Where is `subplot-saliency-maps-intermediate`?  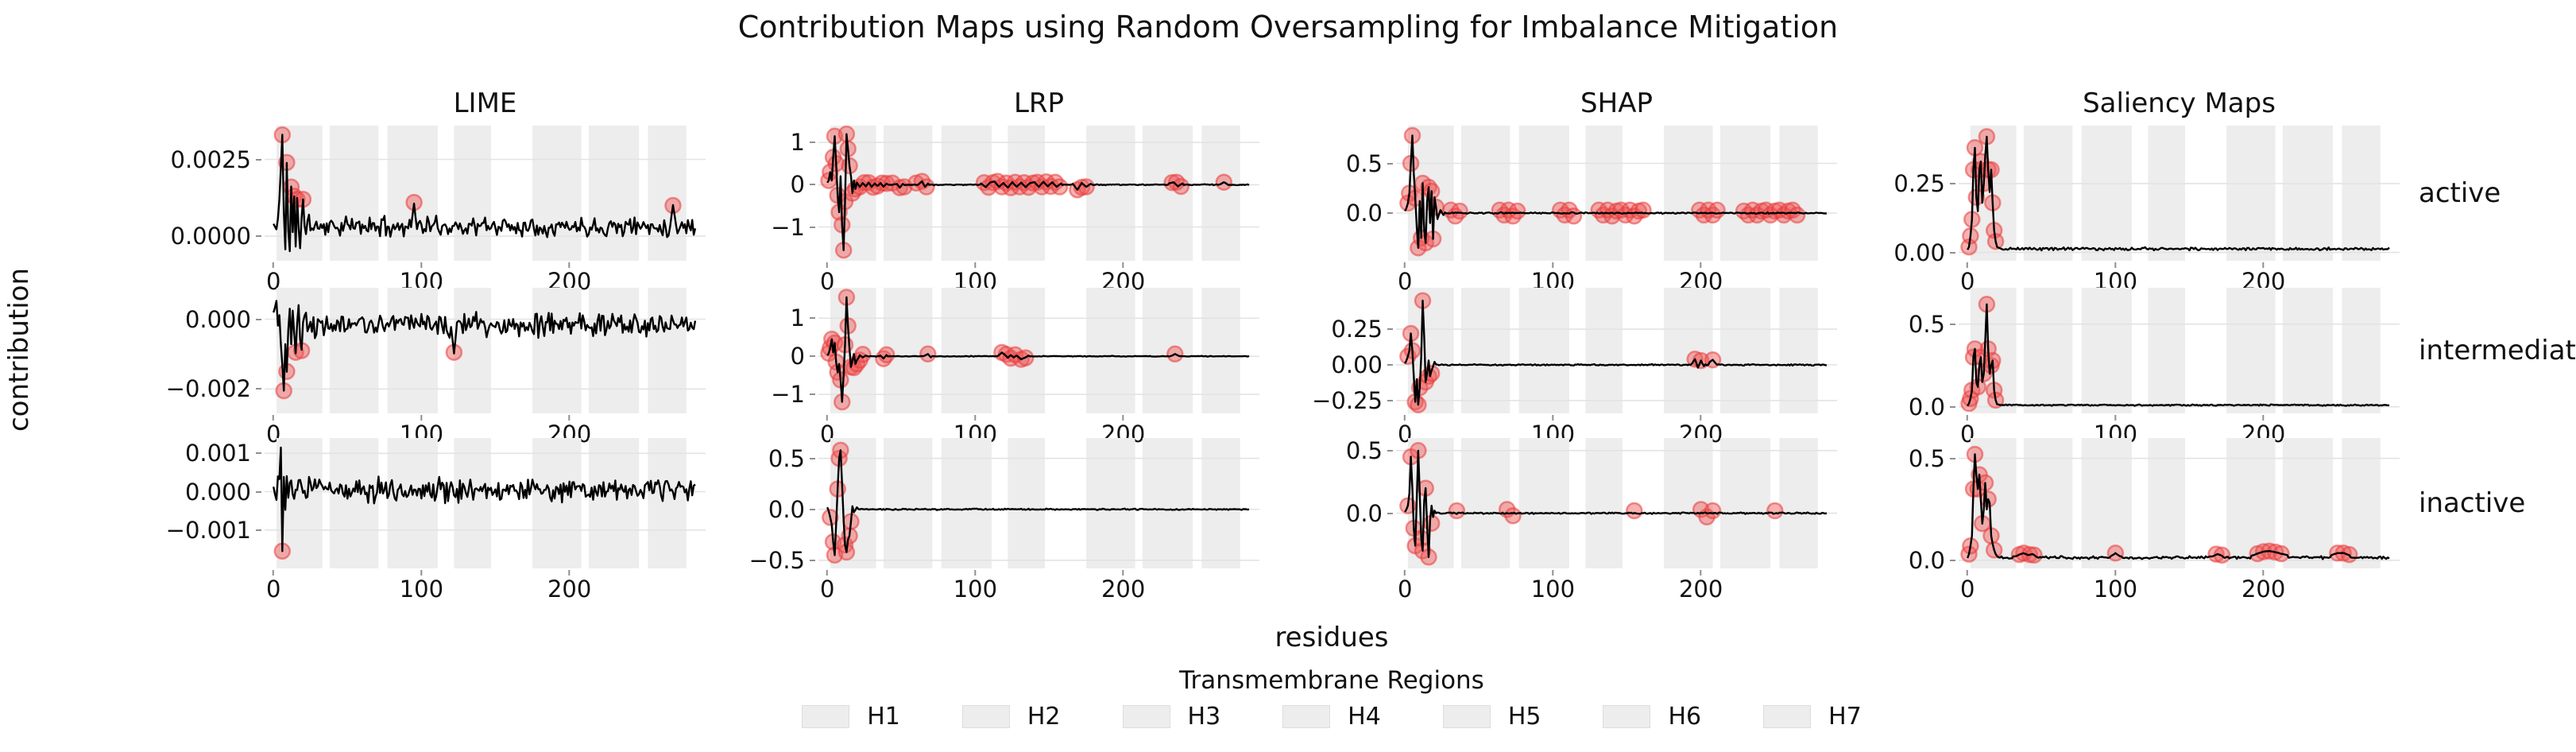 subplot-saliency-maps-intermediate is located at coordinates (2180, 350).